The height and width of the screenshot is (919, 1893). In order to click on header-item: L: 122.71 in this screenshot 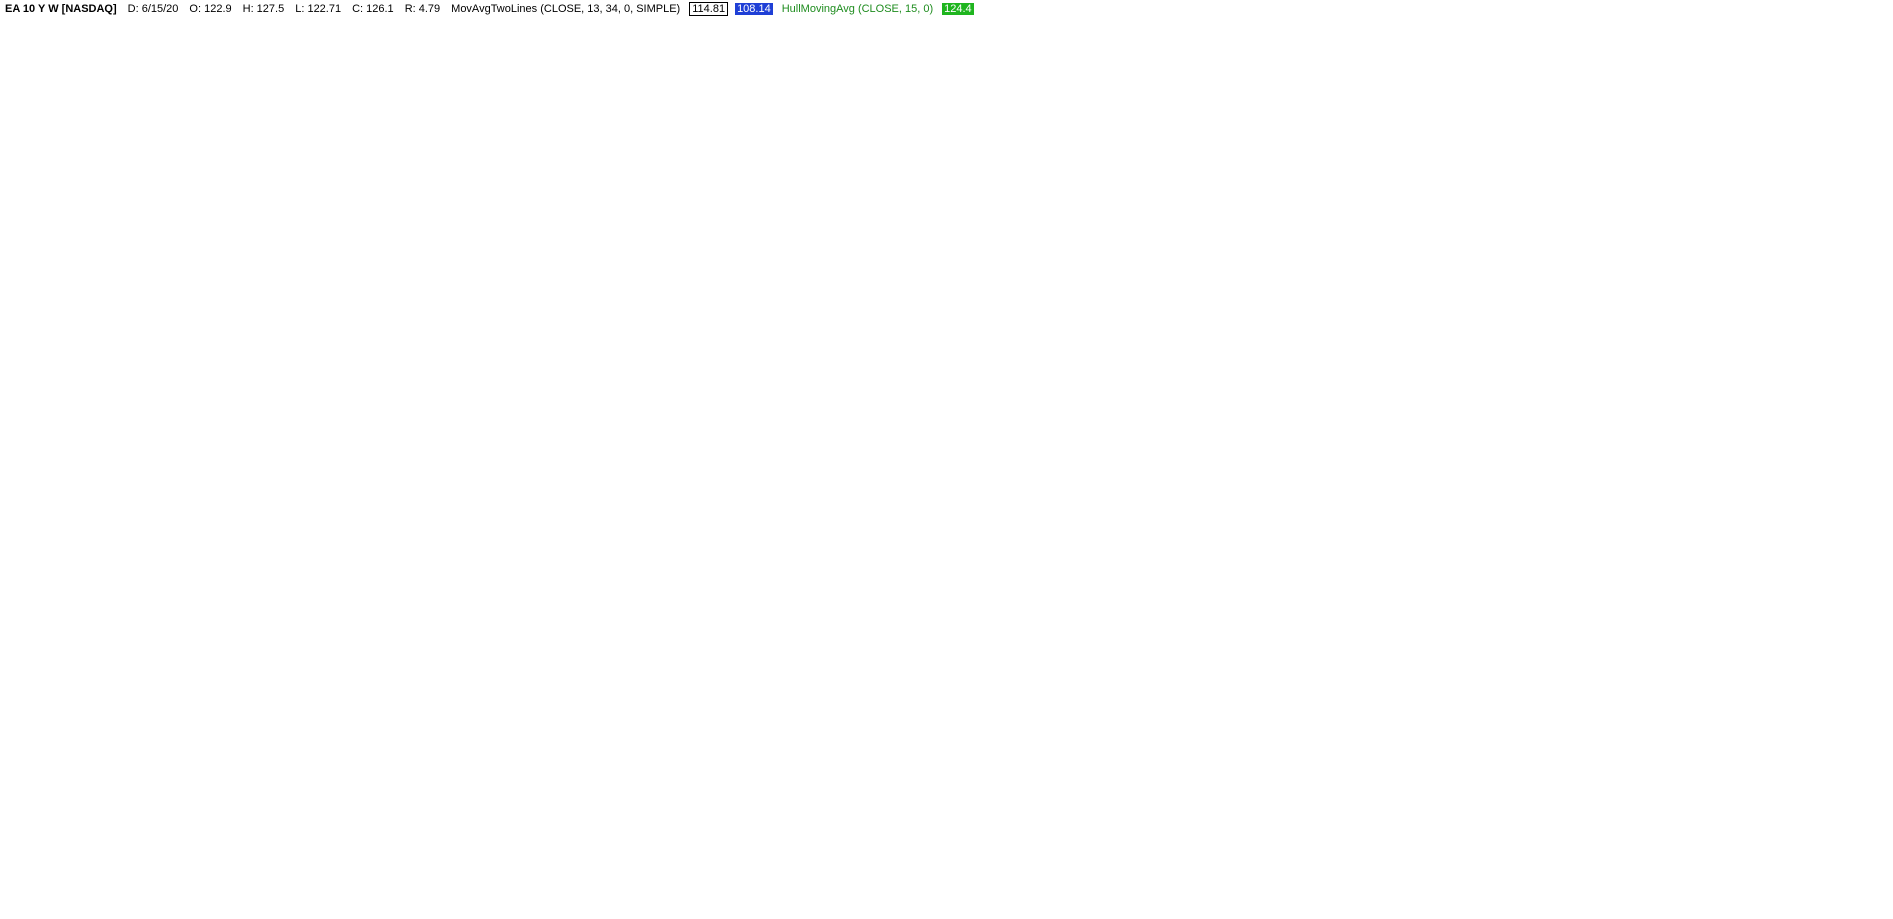, I will do `click(318, 8)`.